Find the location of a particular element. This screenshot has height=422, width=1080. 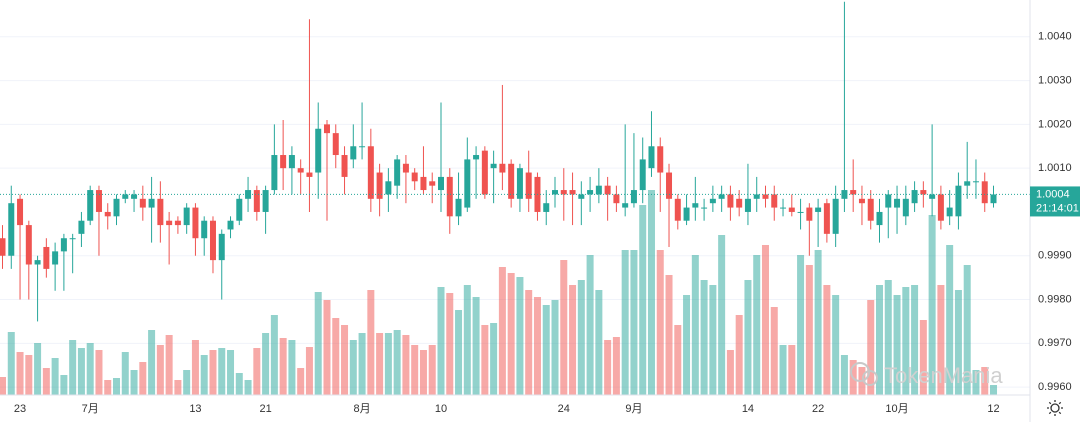

settings-icon-ring is located at coordinates (1055, 408).